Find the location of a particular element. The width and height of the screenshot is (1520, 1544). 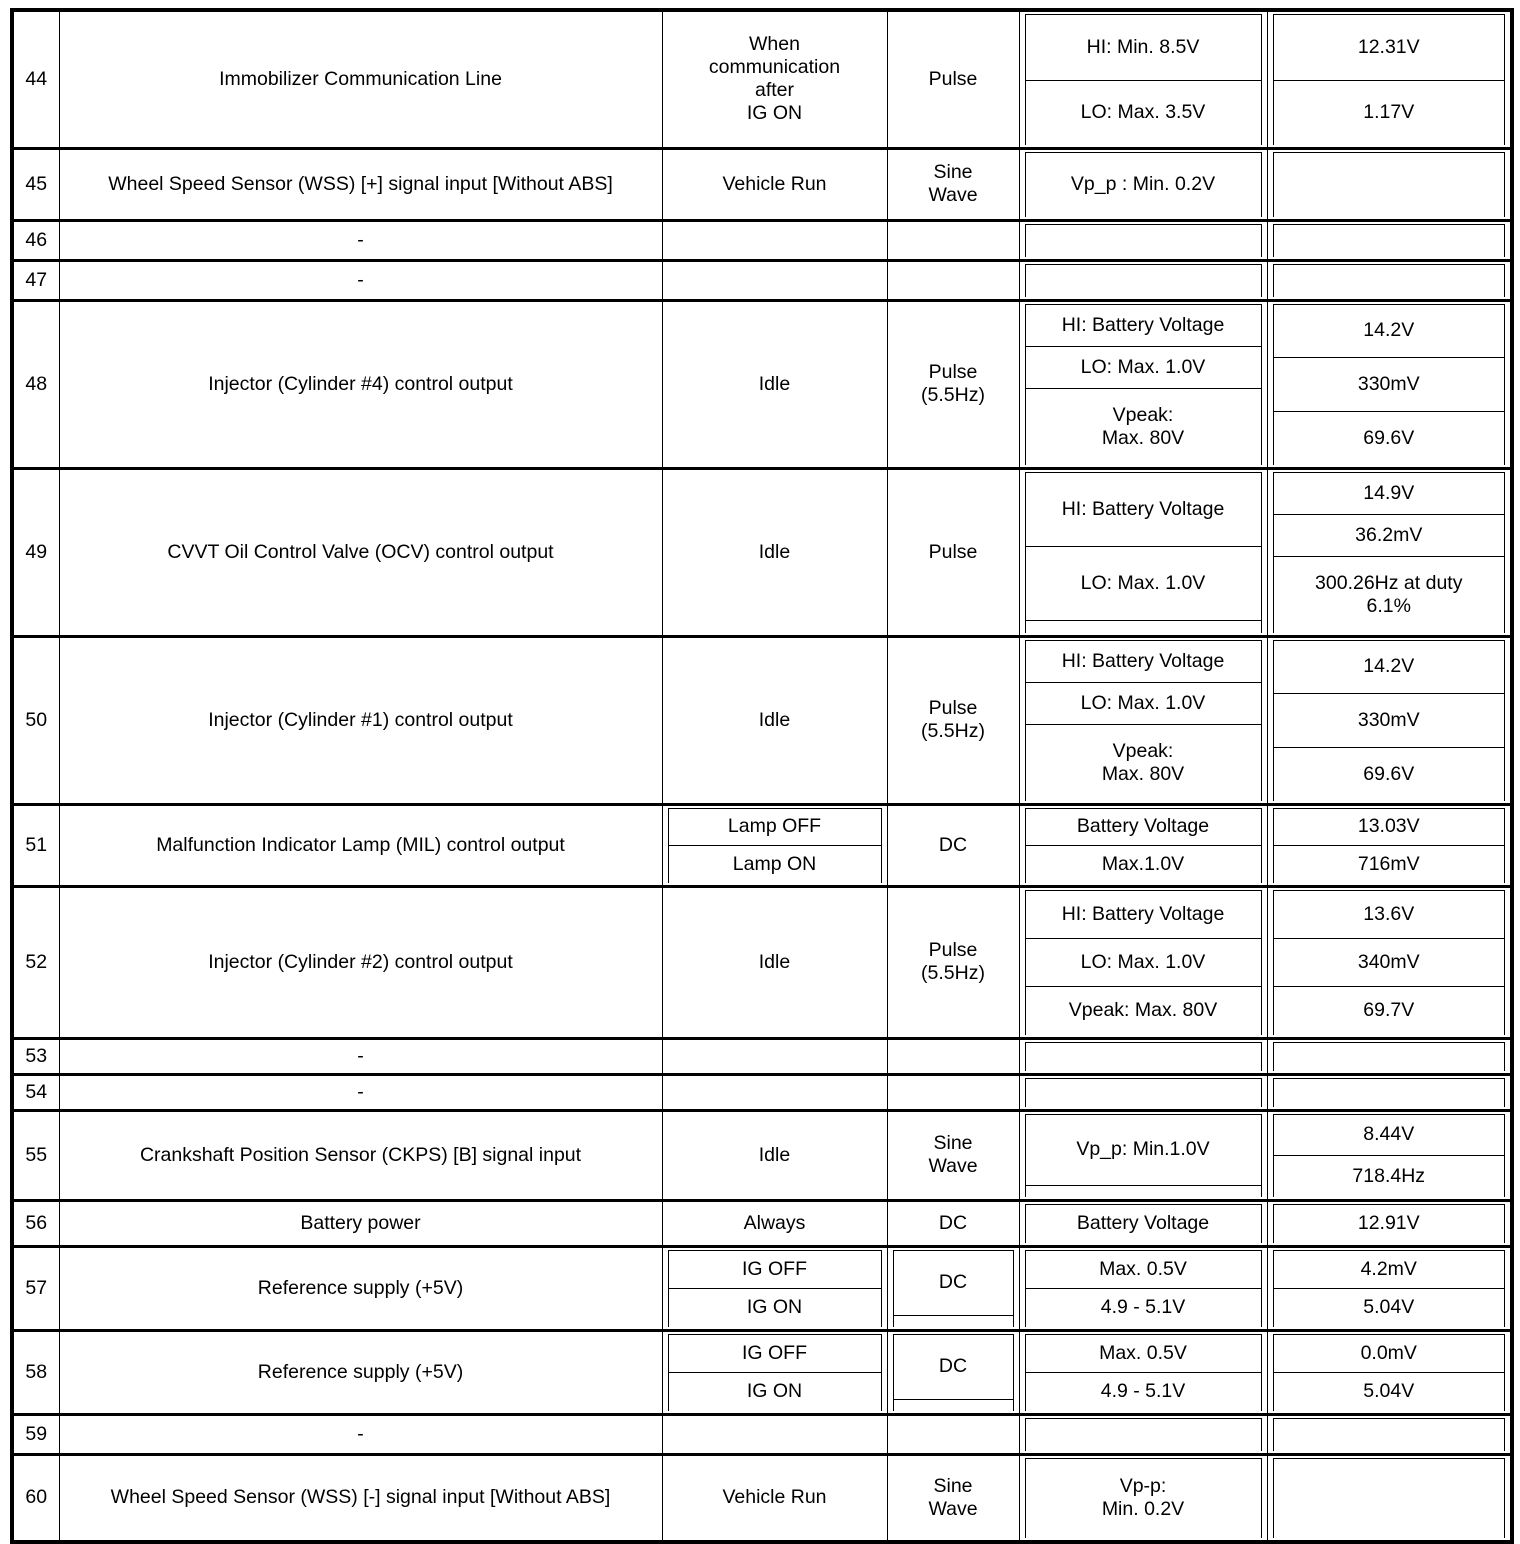

measured-value-subcell-group: 8.44V 718.4Hz is located at coordinates (1389, 1155).